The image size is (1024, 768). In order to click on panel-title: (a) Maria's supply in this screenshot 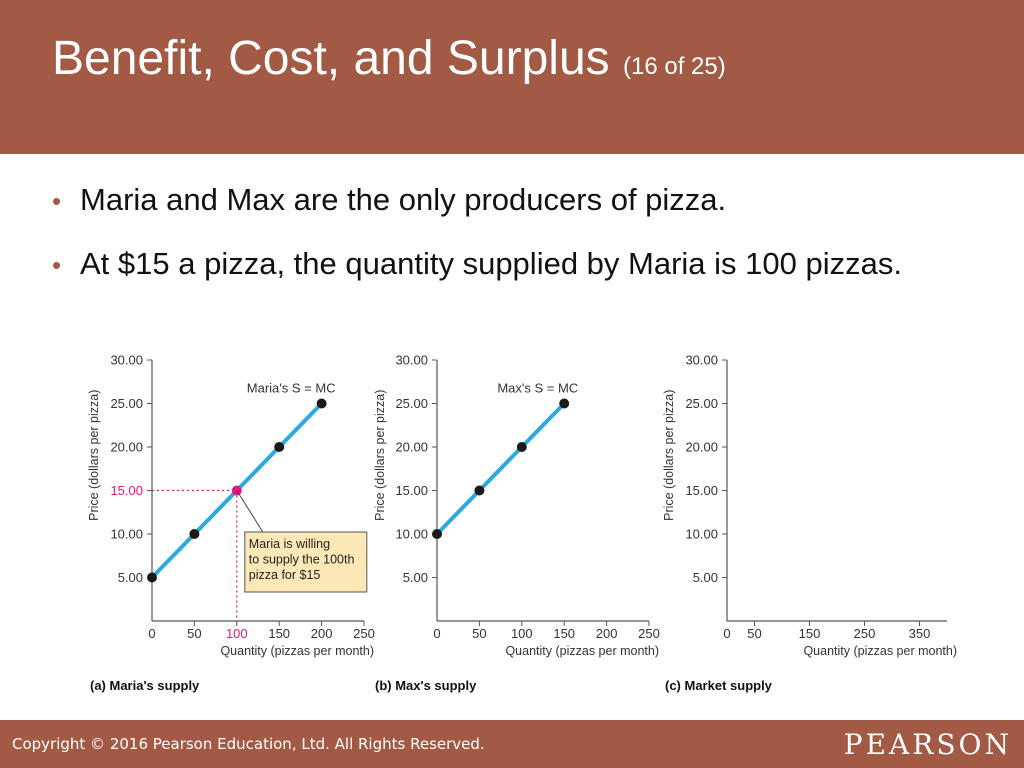, I will do `click(145, 685)`.